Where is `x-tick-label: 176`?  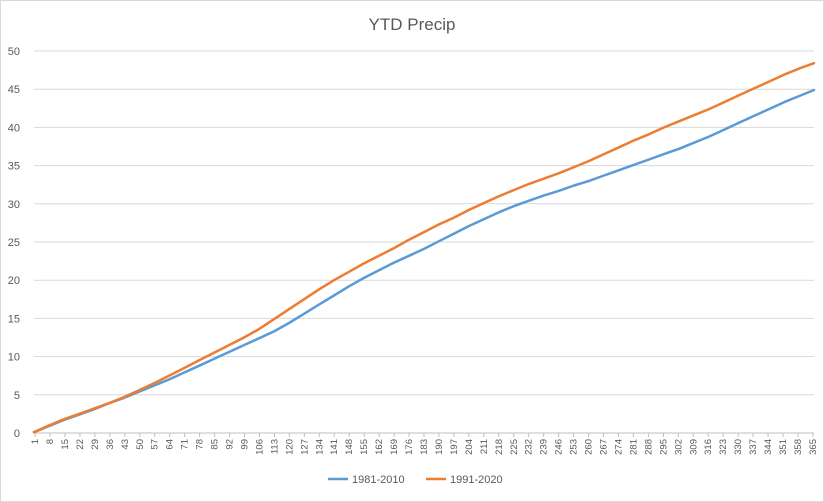
x-tick-label: 176 is located at coordinates (409, 447).